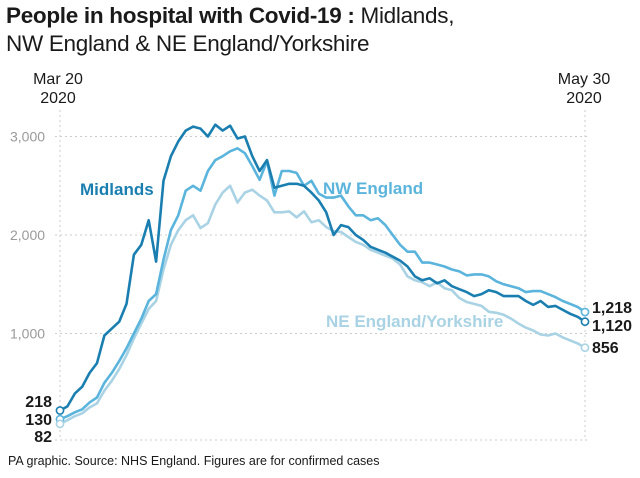 The image size is (640, 478). I want to click on start-value-label-ne-england-yorkshire: 82, so click(43, 437).